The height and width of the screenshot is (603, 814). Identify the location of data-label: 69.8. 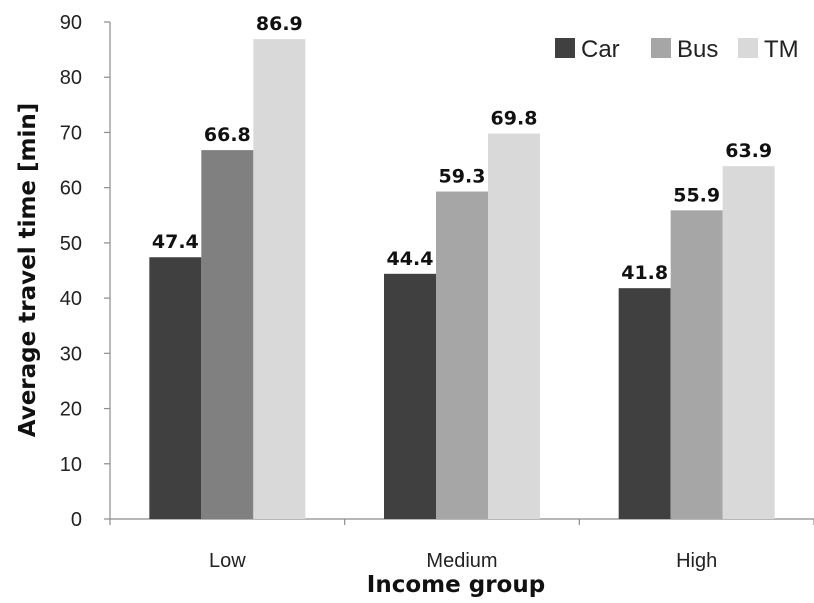
(514, 119).